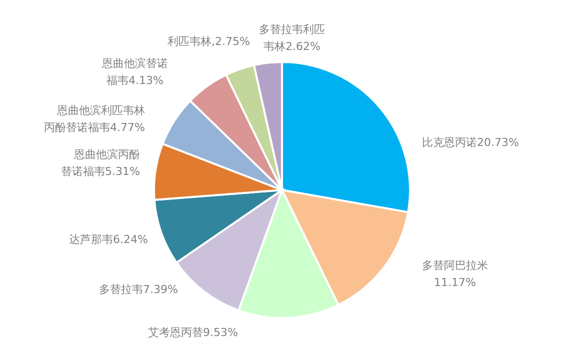 This screenshot has height=345, width=578. I want to click on slice-label: 恩曲他滨利匹韦林丙酚替诺福韦4.77%, so click(94, 119).